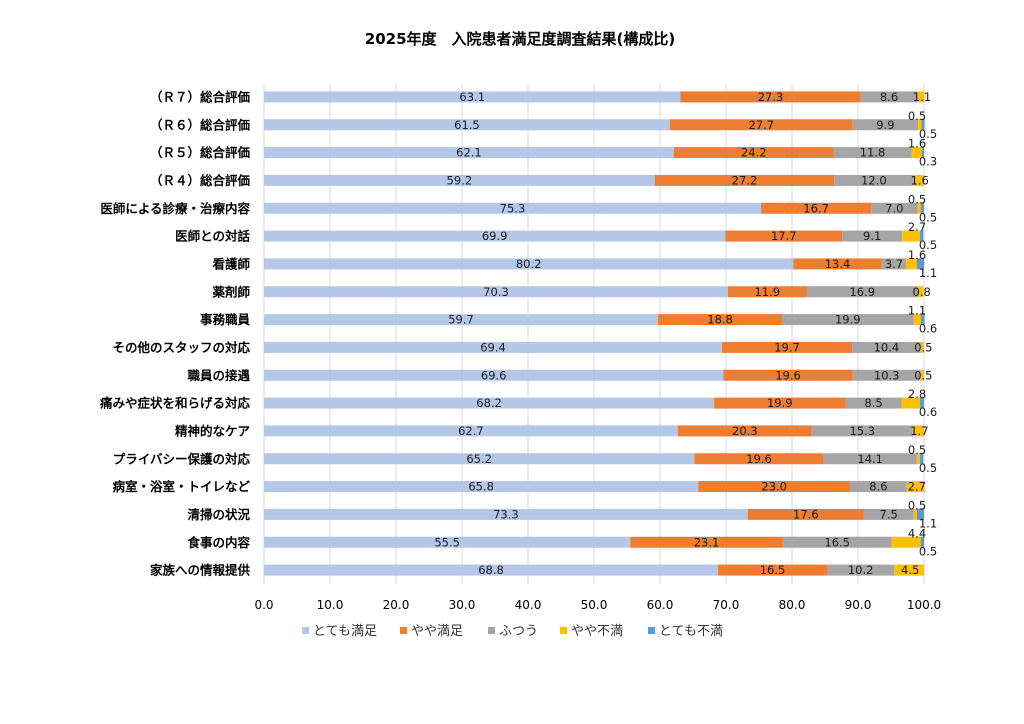  What do you see at coordinates (862, 292) in the screenshot?
I see `data-label: 16.9` at bounding box center [862, 292].